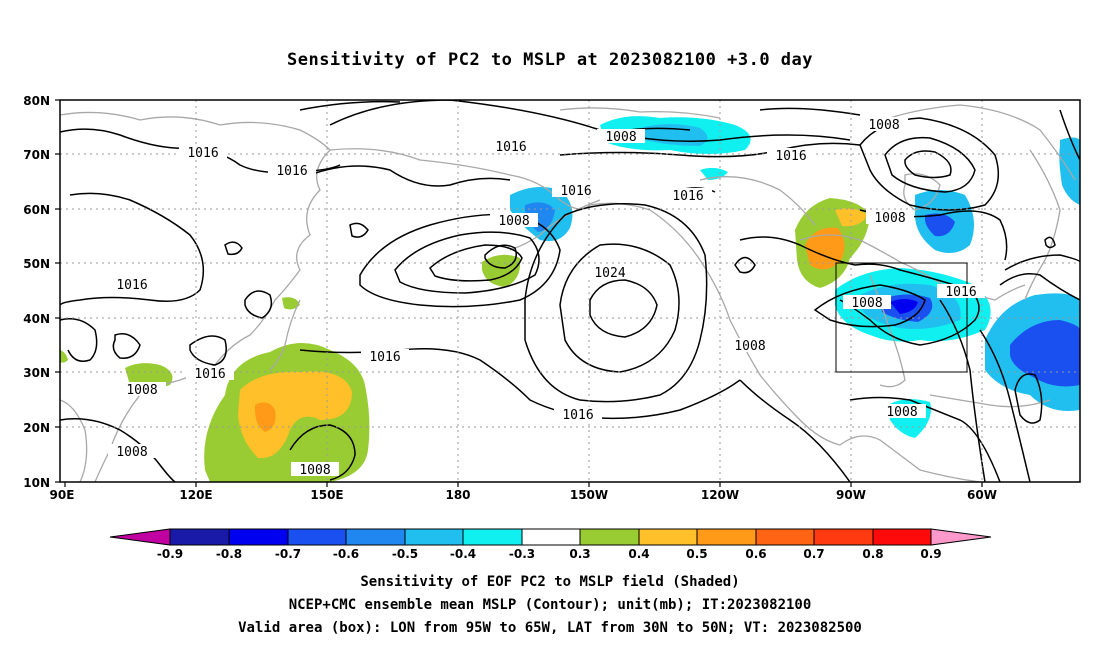 The height and width of the screenshot is (650, 1100). What do you see at coordinates (62, 495) in the screenshot?
I see `lon-label-90e: 90E` at bounding box center [62, 495].